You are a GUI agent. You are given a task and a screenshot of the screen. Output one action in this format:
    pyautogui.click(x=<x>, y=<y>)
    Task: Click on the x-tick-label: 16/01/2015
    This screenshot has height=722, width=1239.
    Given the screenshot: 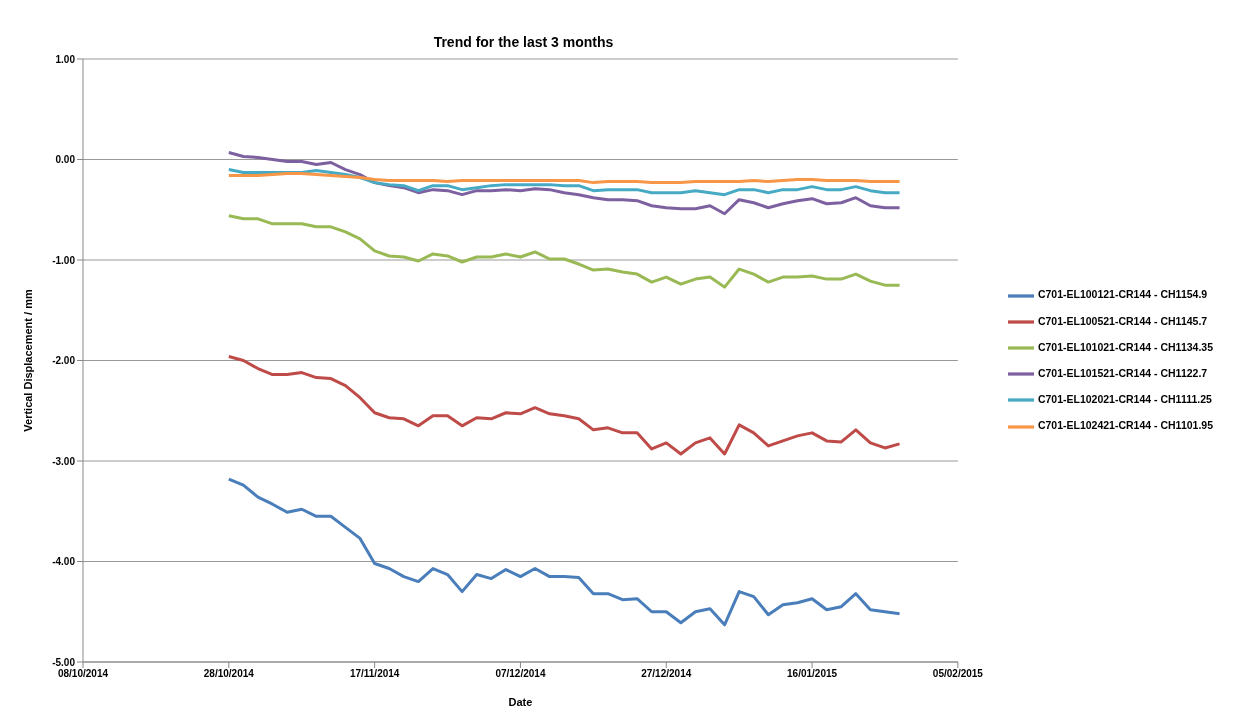 What is the action you would take?
    pyautogui.click(x=812, y=674)
    